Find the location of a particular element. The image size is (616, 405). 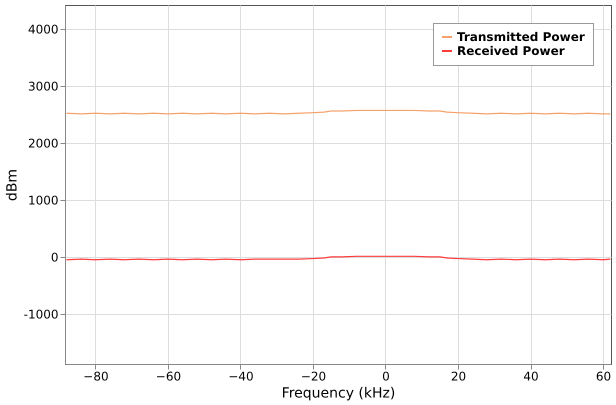

x-tick-label: −80 is located at coordinates (96, 377).